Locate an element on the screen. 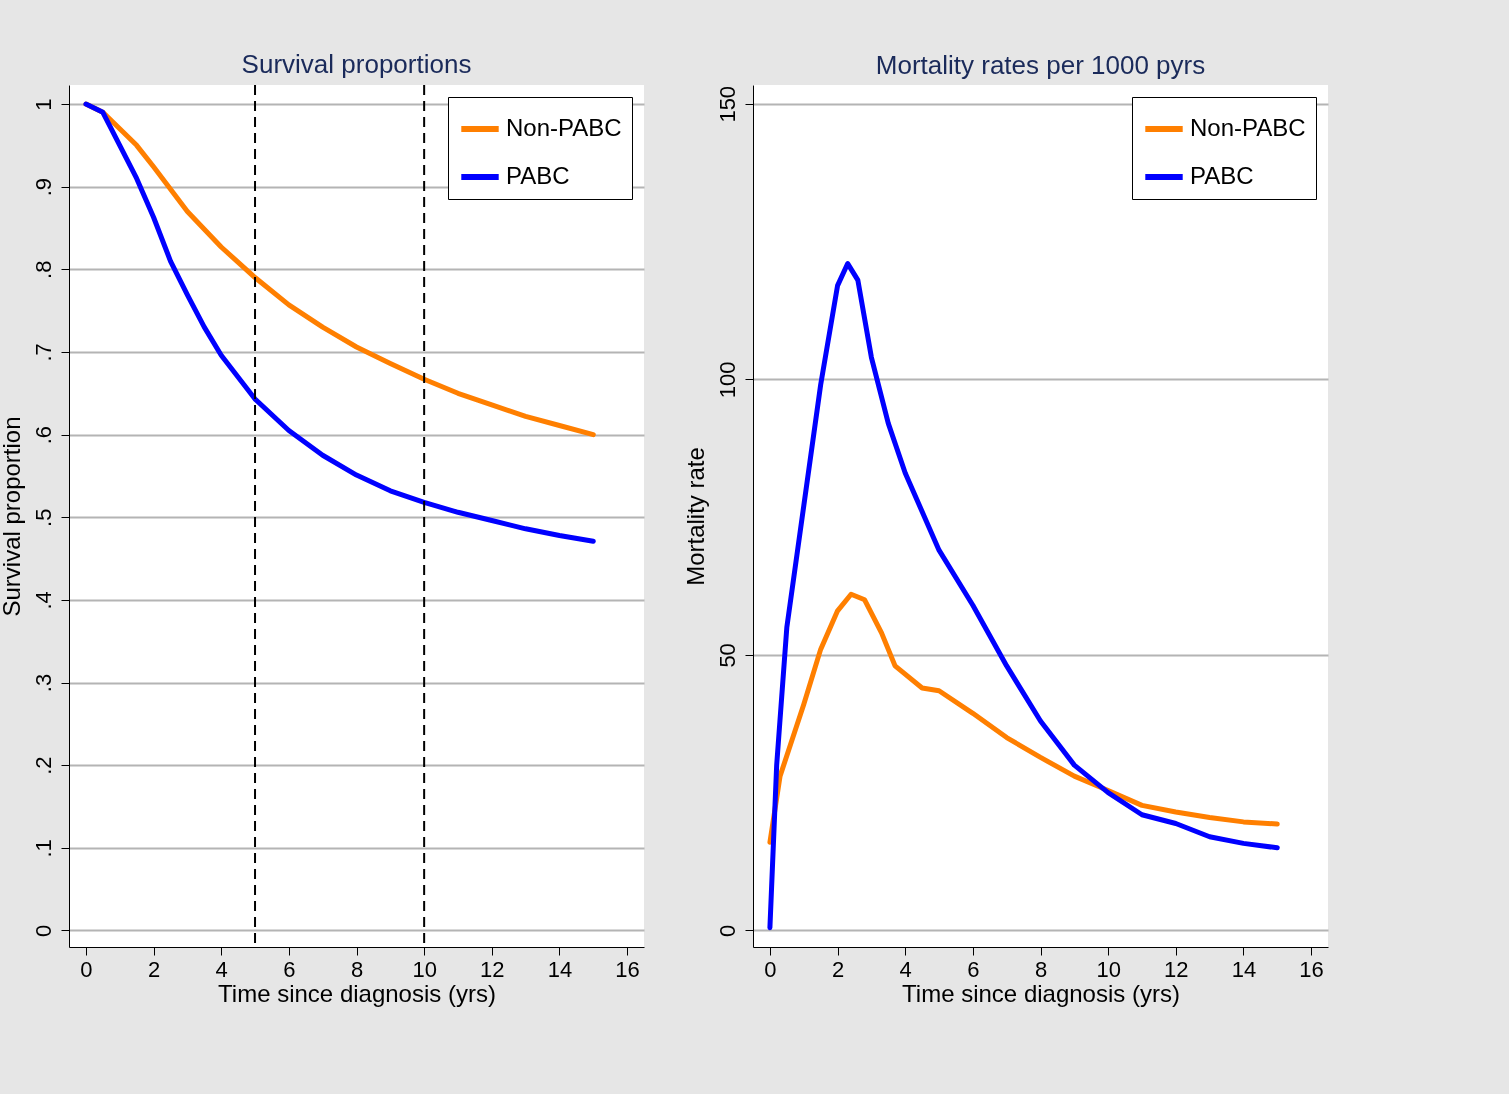  chart-title: Mortality rates per 1000 pyrs is located at coordinates (1040, 65).